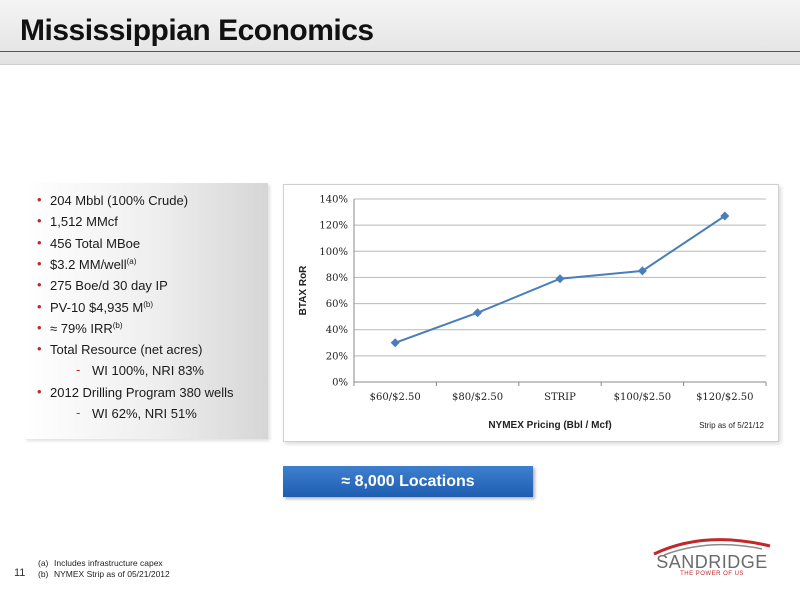 The image size is (800, 600). What do you see at coordinates (148, 371) in the screenshot?
I see `bullet-text: WI 100%, NRI 83%` at bounding box center [148, 371].